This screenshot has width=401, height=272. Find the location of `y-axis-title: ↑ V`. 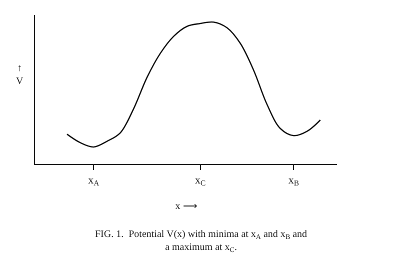

y-axis-title: ↑ V is located at coordinates (20, 75).